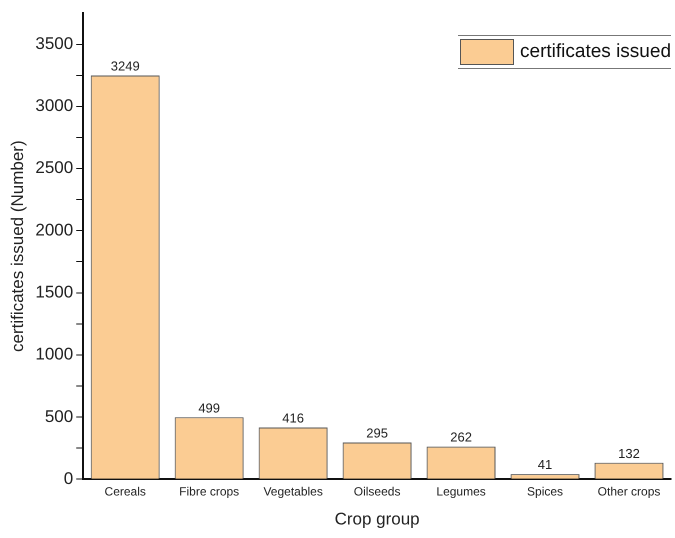  What do you see at coordinates (461, 437) in the screenshot?
I see `data-label: 262` at bounding box center [461, 437].